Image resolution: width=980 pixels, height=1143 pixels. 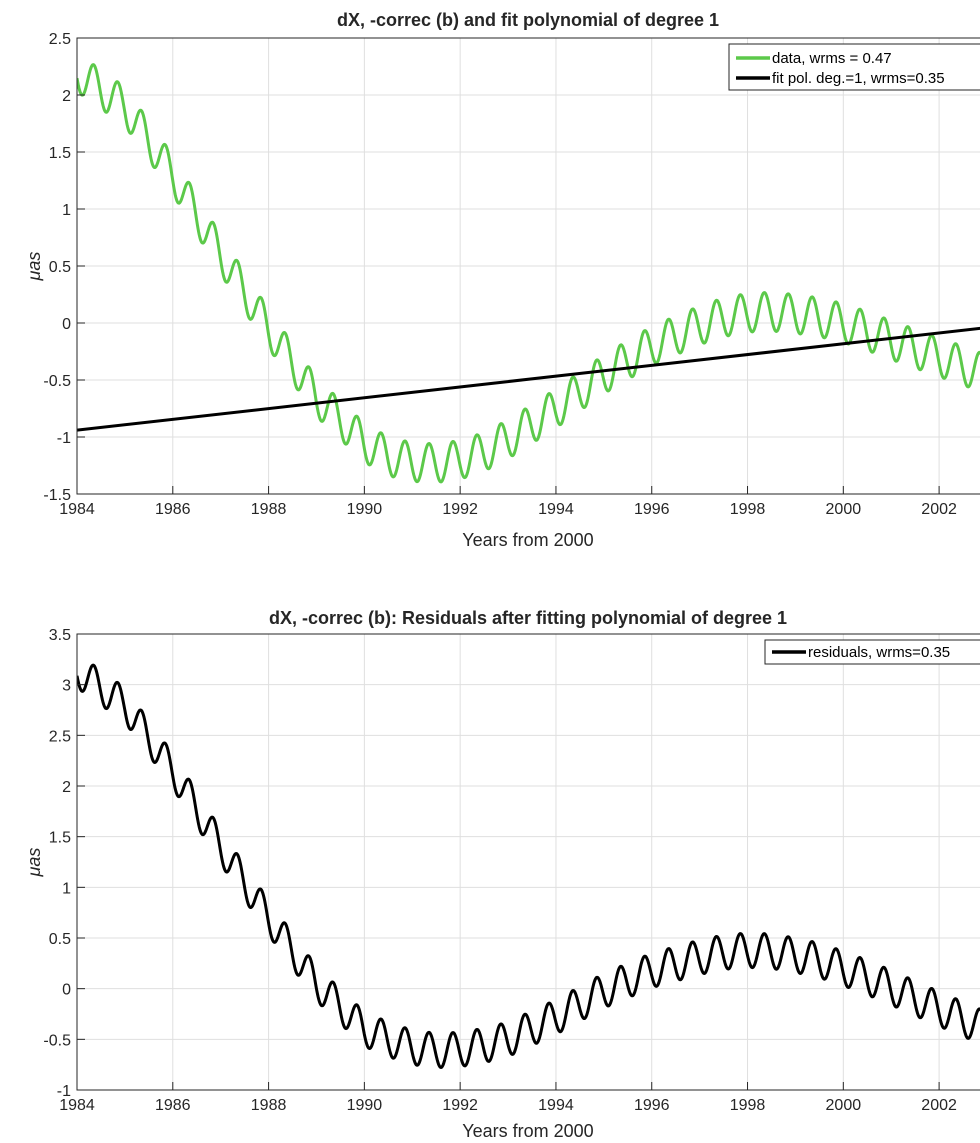 I want to click on bottom-x-tick-label: 1990, so click(x=365, y=1105).